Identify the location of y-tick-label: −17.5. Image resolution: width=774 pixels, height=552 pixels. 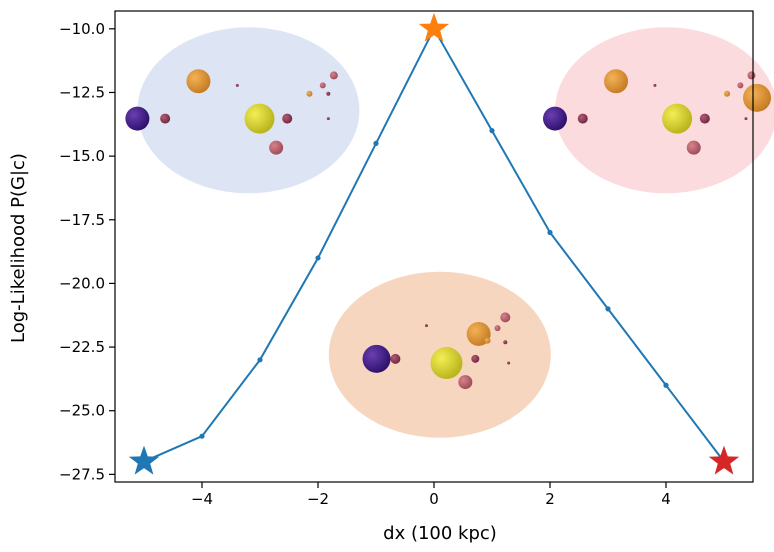
(82, 220).